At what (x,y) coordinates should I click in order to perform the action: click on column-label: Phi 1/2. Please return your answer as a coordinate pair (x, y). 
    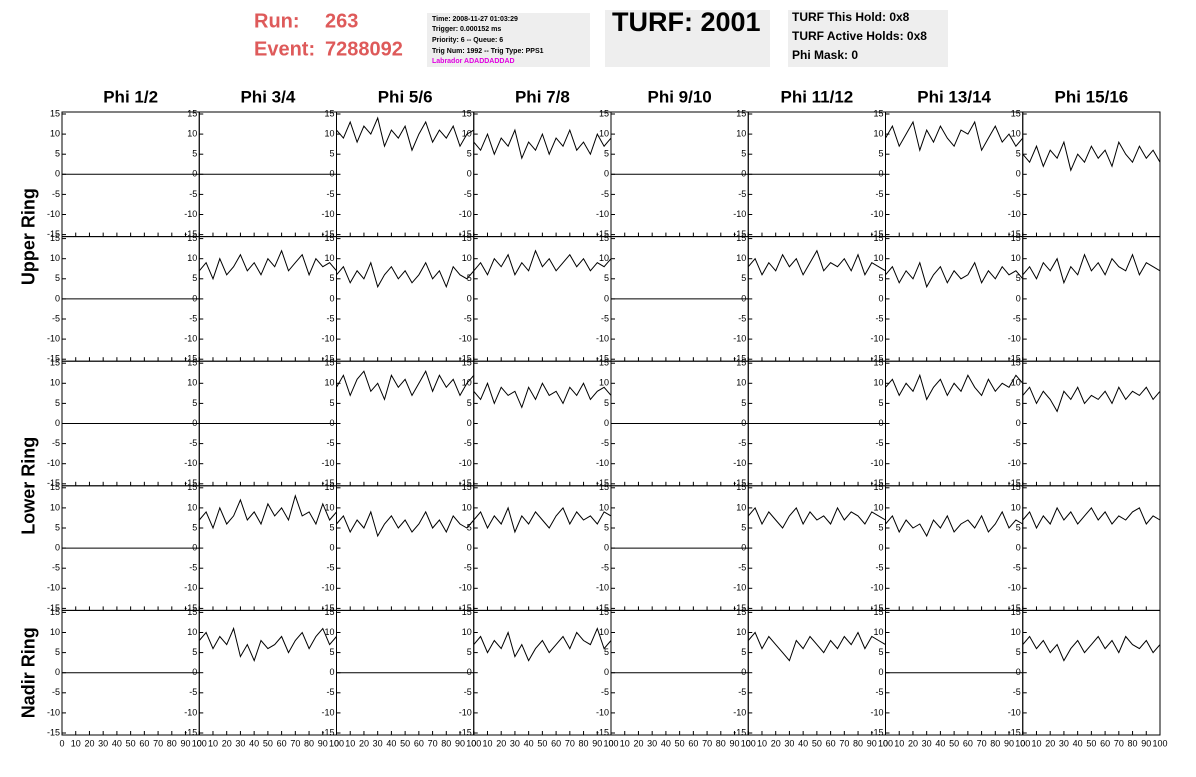
    Looking at the image, I should click on (130, 96).